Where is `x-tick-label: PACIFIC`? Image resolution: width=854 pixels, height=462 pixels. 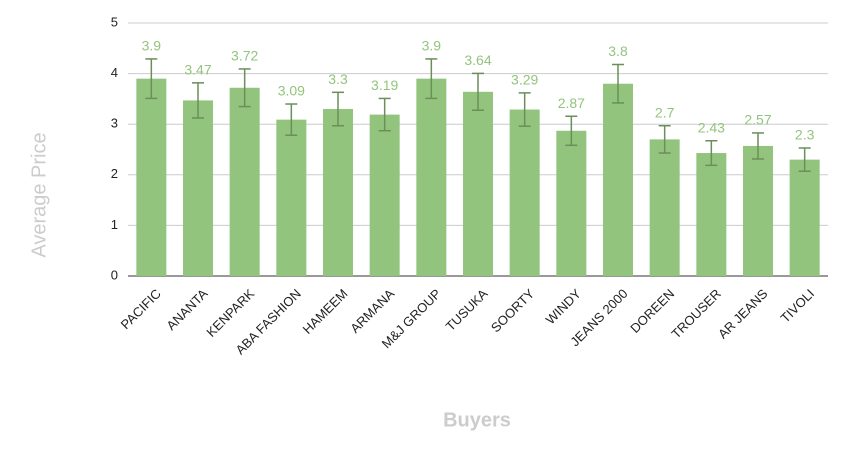 x-tick-label: PACIFIC is located at coordinates (141, 309).